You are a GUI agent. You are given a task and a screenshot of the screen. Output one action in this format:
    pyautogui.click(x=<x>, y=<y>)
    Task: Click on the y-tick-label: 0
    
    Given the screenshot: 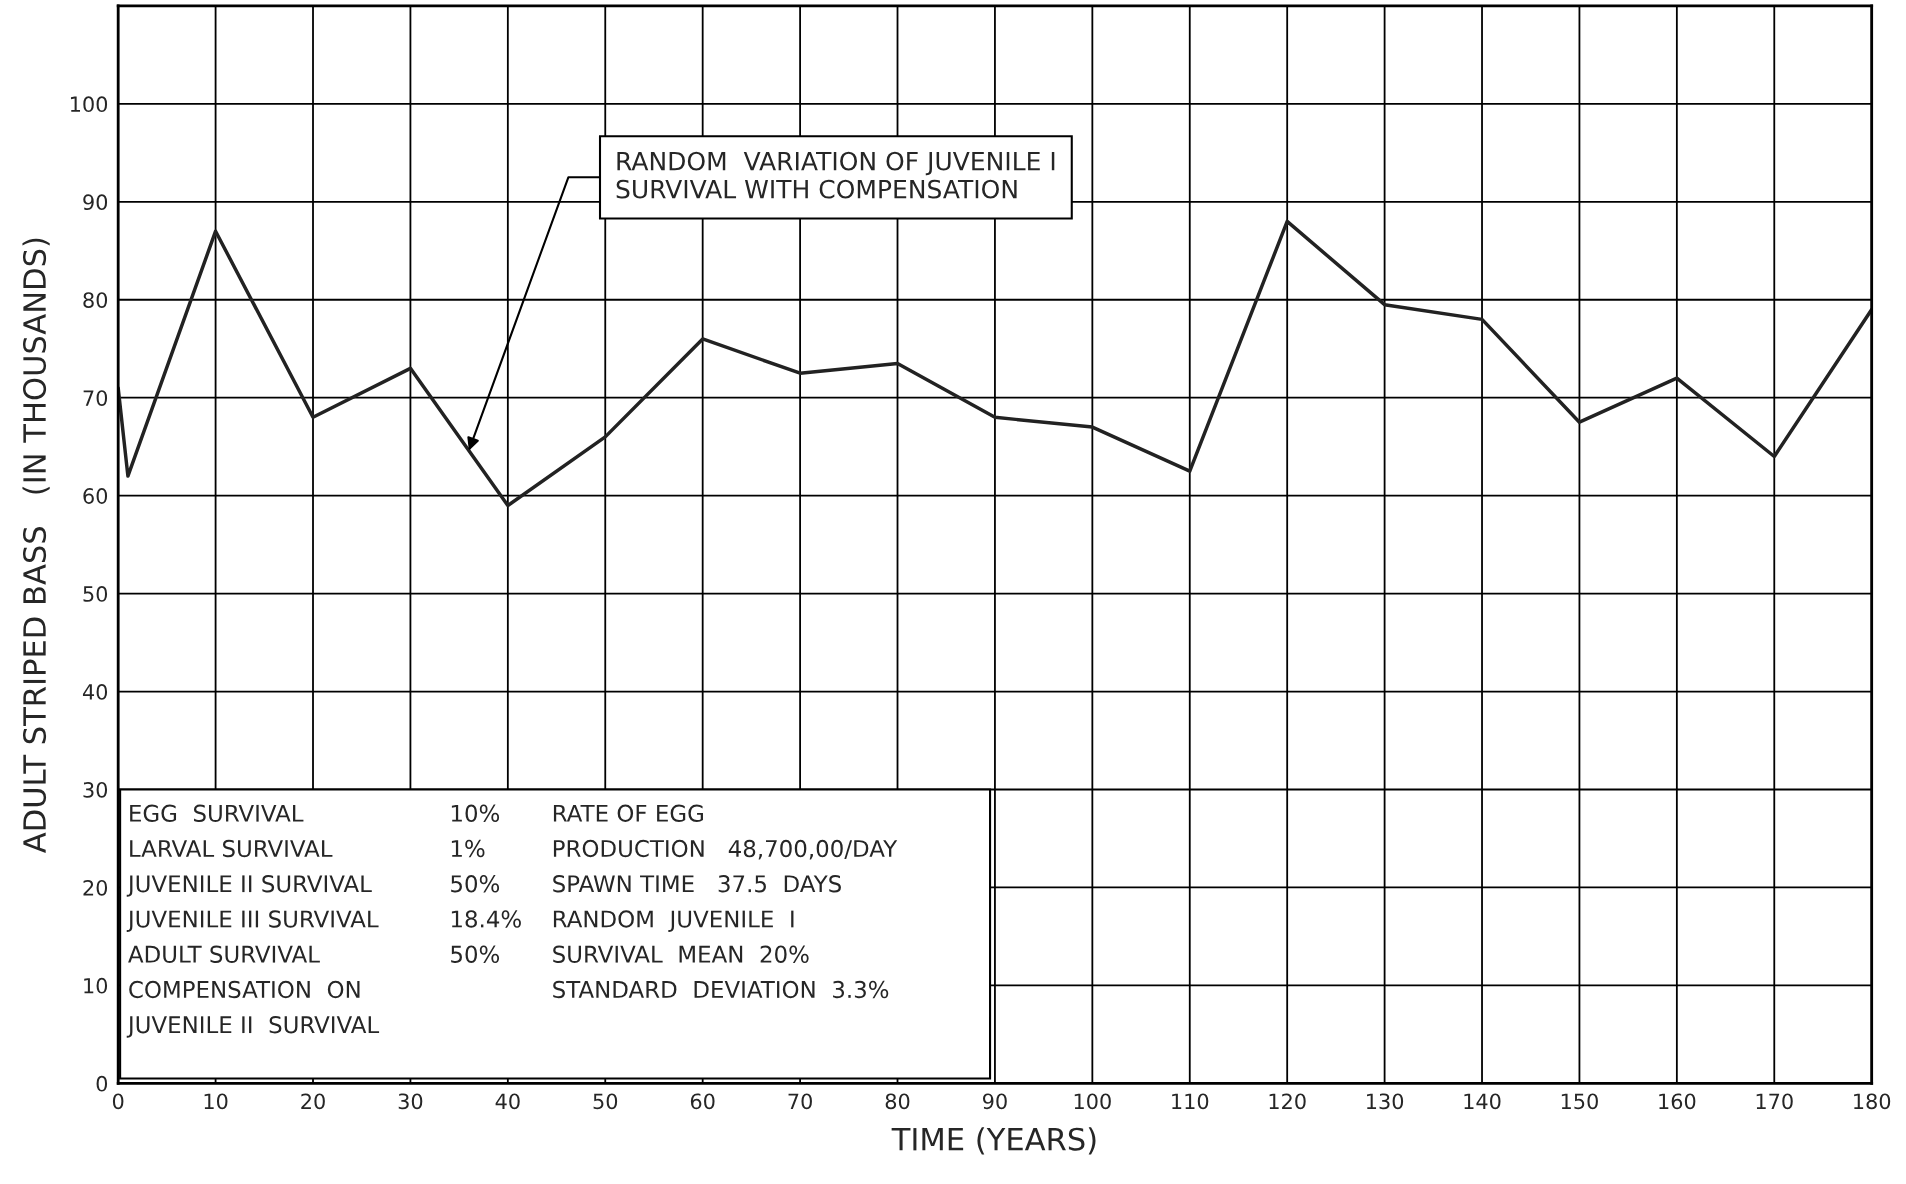 What is the action you would take?
    pyautogui.click(x=102, y=1083)
    